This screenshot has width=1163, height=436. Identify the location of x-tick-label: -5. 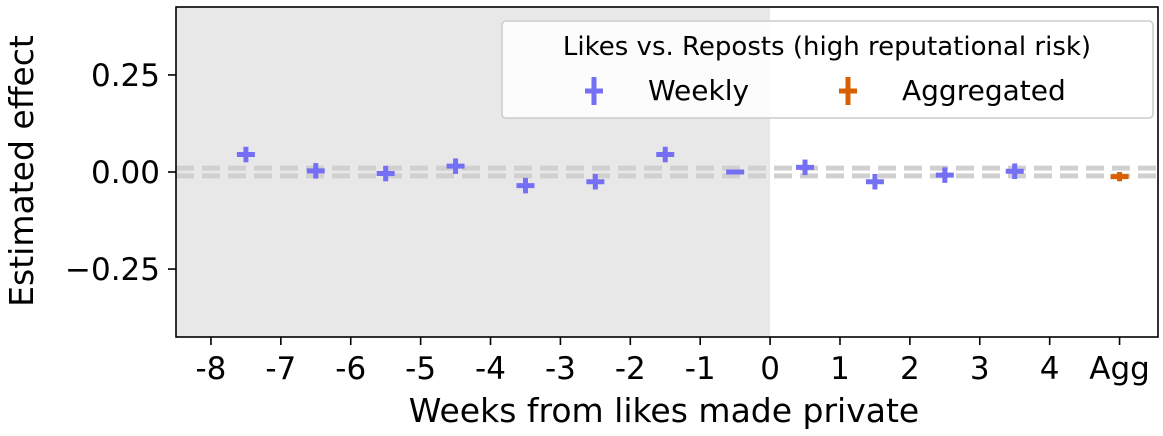
(420, 369).